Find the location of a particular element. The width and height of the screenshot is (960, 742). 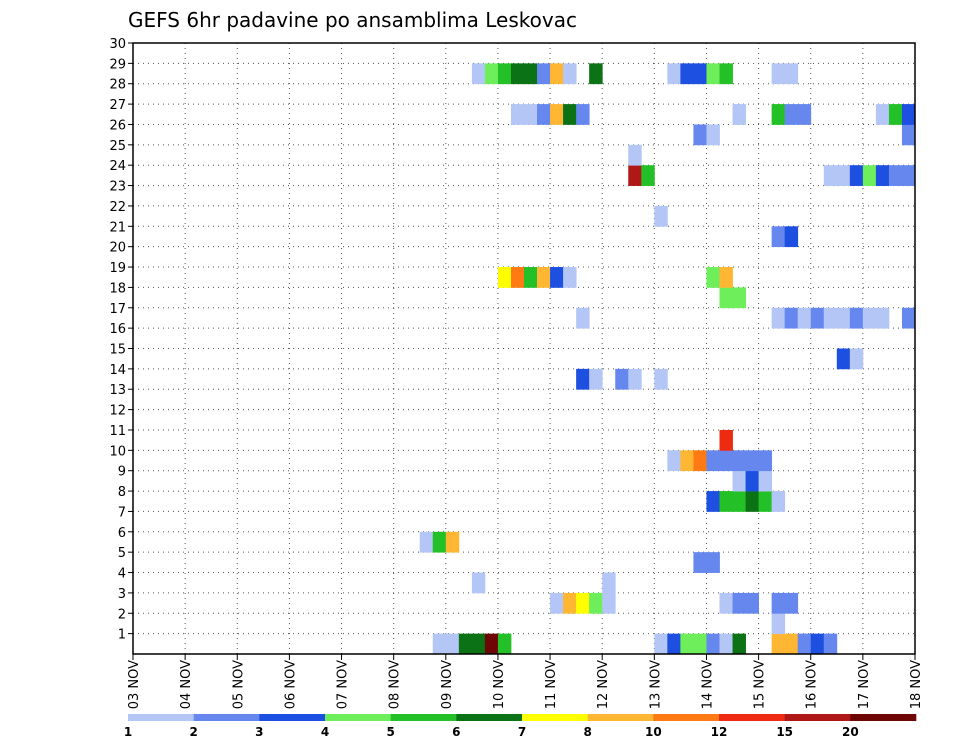

x-tick-label: 09 NOV is located at coordinates (447, 684).